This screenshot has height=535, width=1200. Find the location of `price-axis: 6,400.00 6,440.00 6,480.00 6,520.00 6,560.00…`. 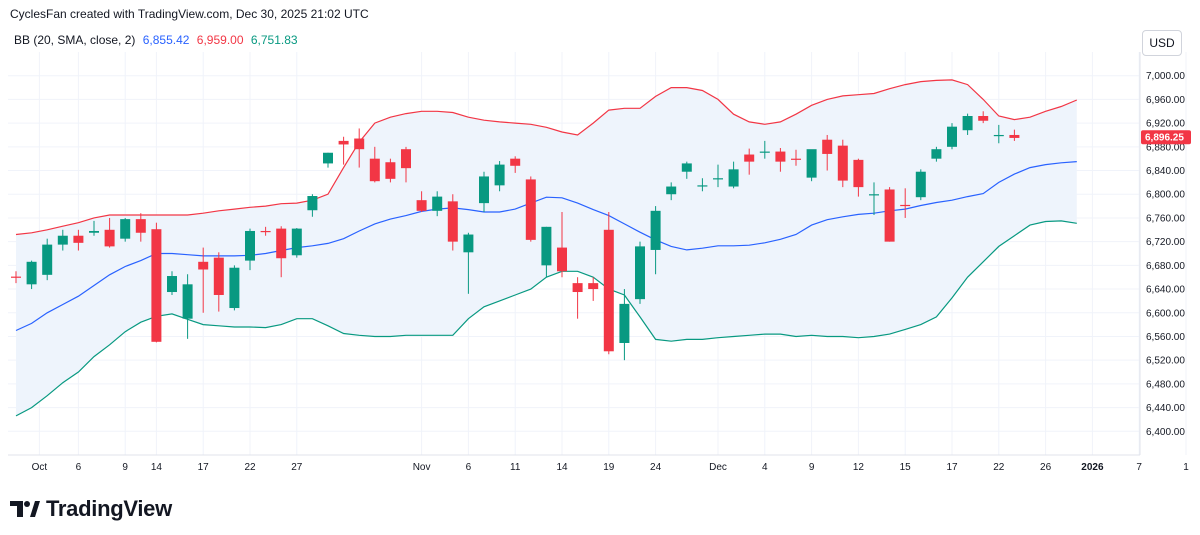

price-axis: 6,400.00 6,440.00 6,480.00 6,520.00 6,560.00… is located at coordinates (1165, 254).